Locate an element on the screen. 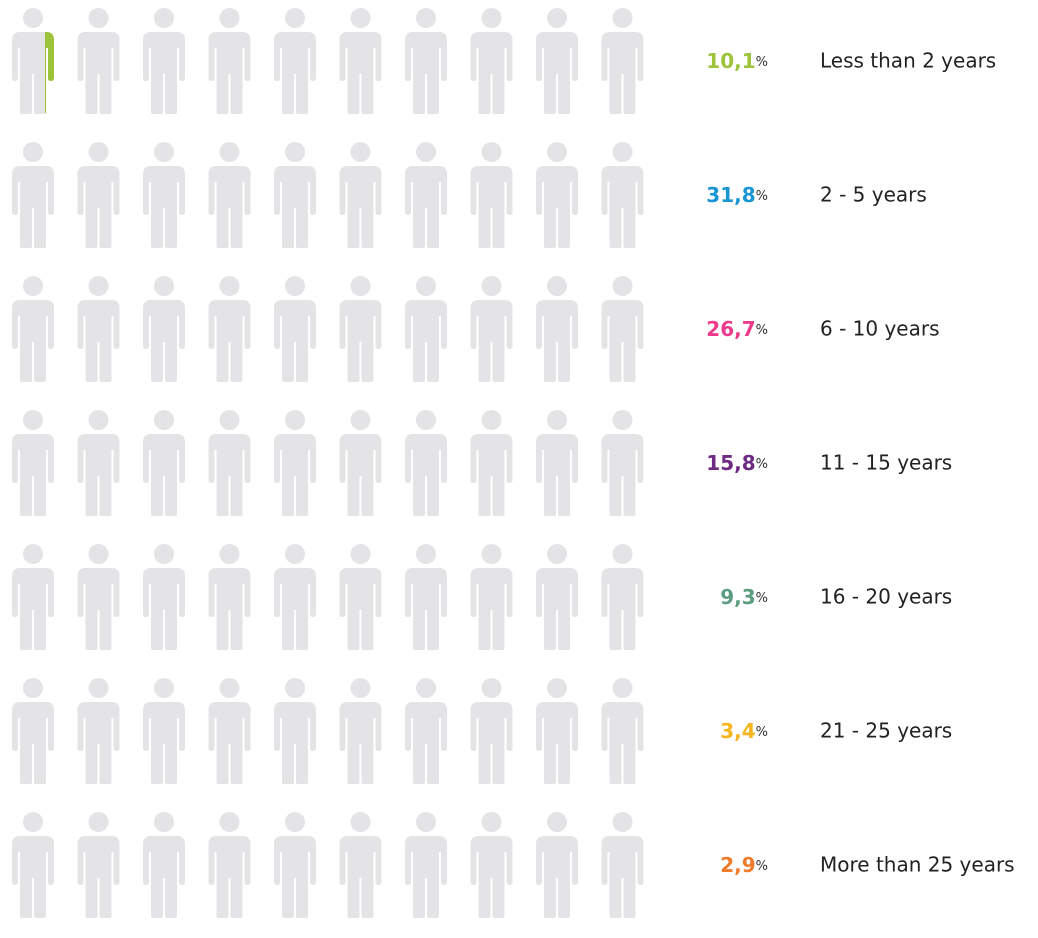  category-label: 16 - 20 years is located at coordinates (886, 597).